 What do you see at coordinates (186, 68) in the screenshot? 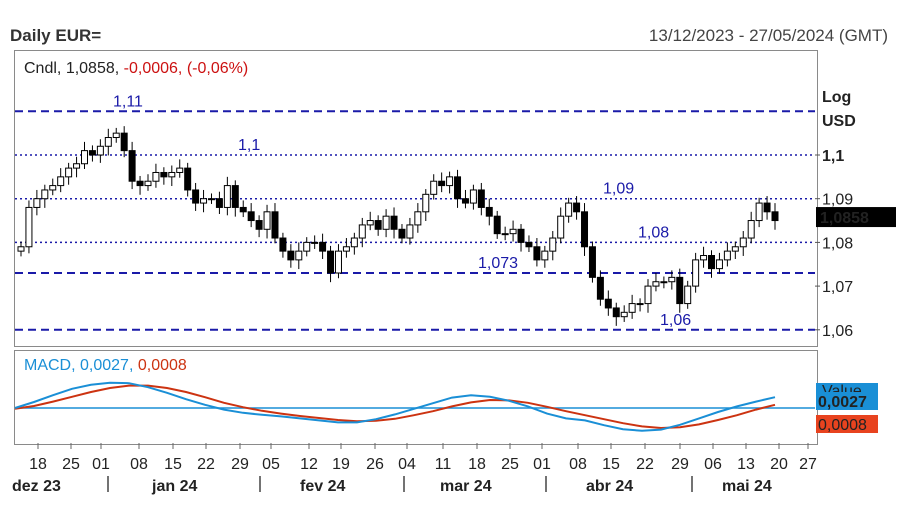
I see `change-value: -0,0006, (-0,06%)` at bounding box center [186, 68].